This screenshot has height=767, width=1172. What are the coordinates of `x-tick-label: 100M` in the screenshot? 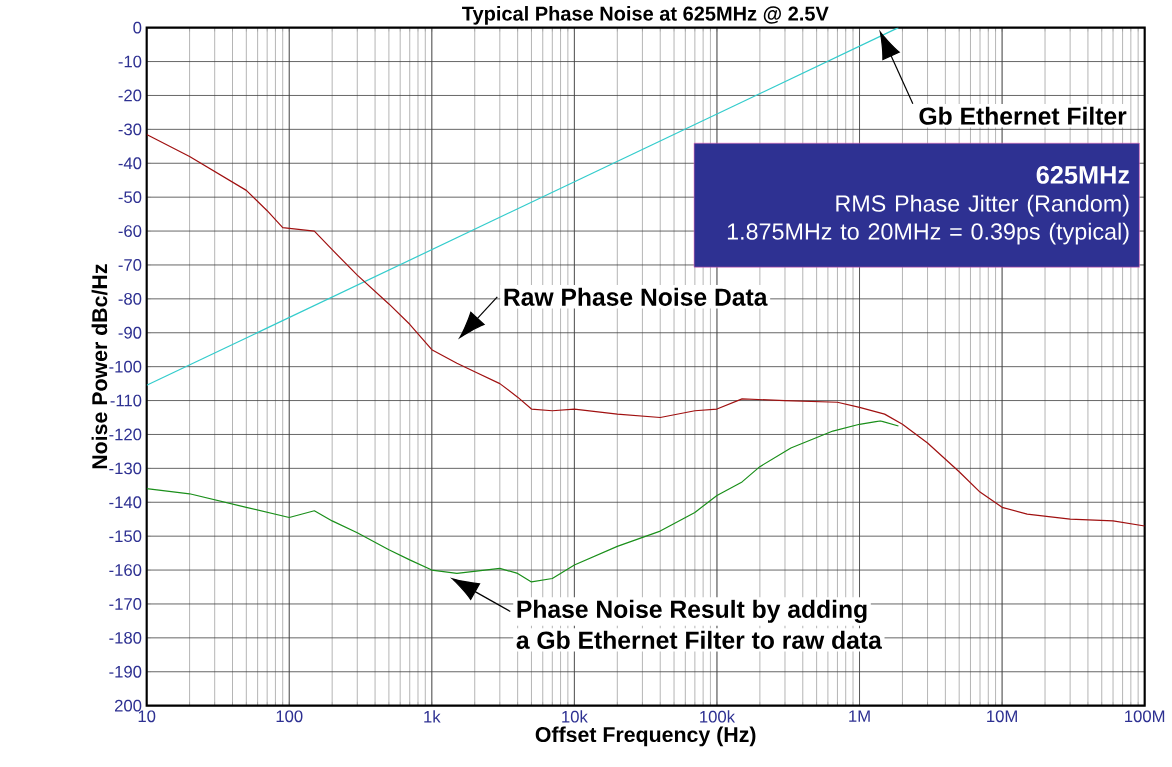 It's located at (1145, 716).